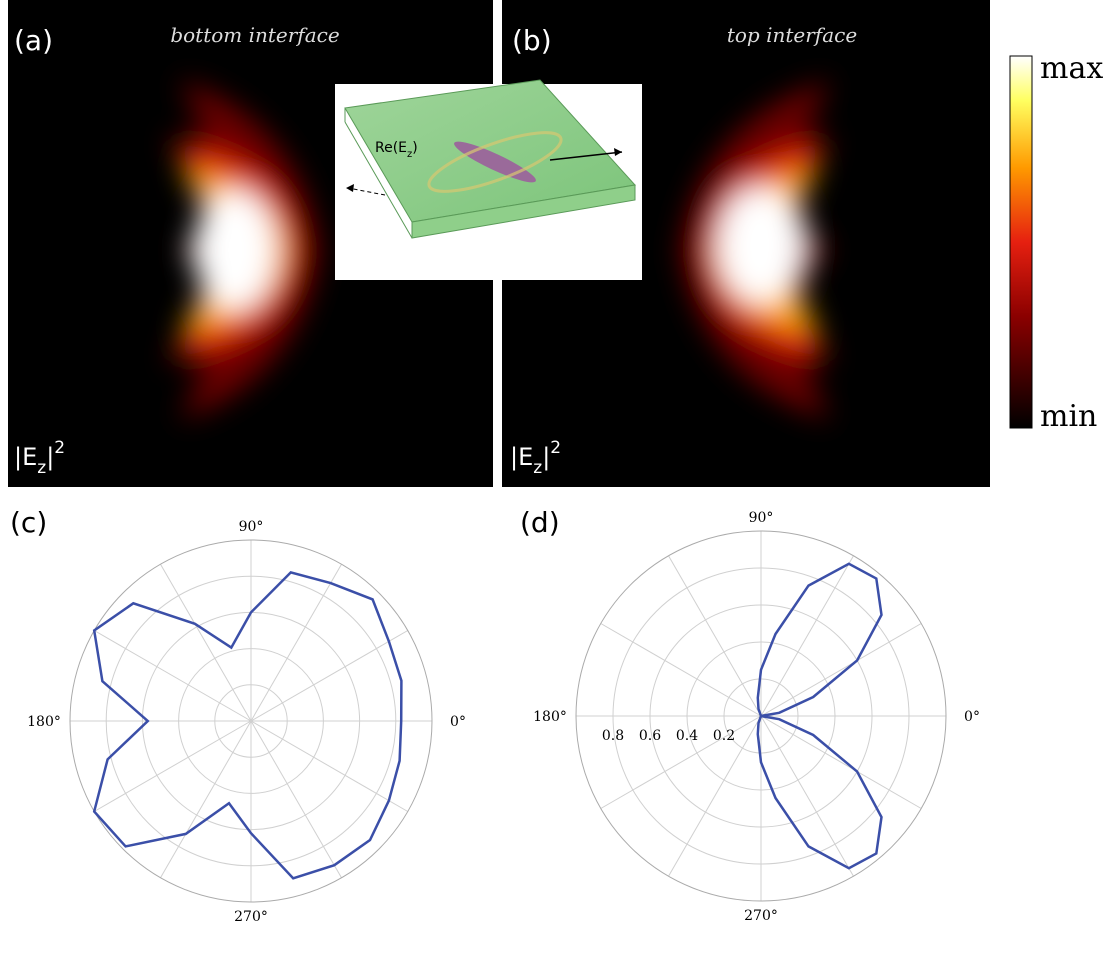 The height and width of the screenshot is (966, 1114). I want to click on radial-tick-label: 0.8, so click(613, 736).